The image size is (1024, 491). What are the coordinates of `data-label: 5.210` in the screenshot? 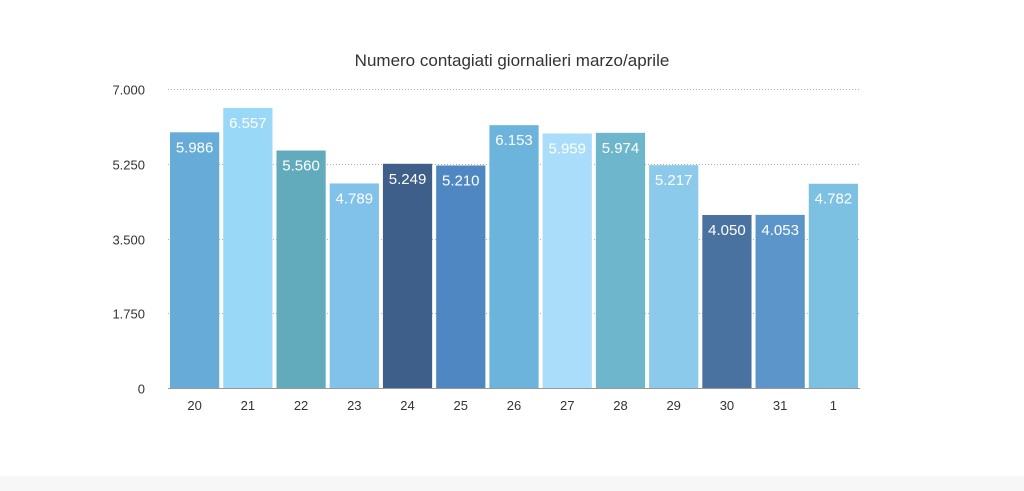 It's located at (461, 180).